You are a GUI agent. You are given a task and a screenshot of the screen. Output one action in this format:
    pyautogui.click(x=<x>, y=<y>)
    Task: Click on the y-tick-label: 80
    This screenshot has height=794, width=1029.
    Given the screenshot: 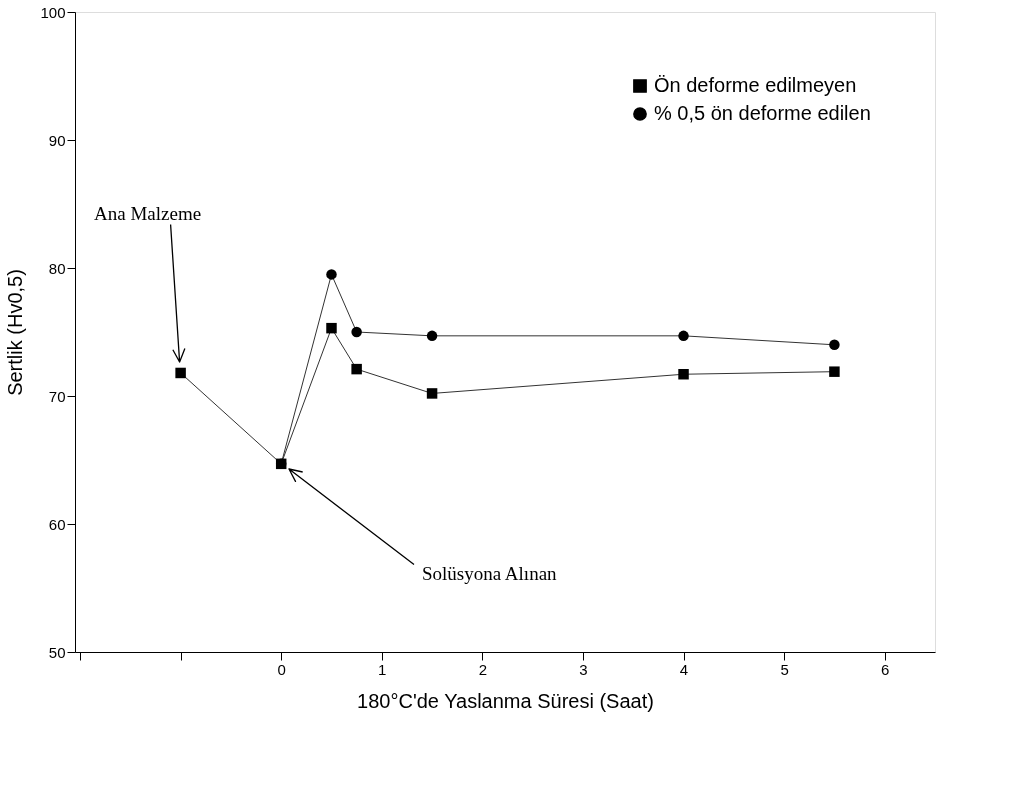 What is the action you would take?
    pyautogui.click(x=57, y=268)
    